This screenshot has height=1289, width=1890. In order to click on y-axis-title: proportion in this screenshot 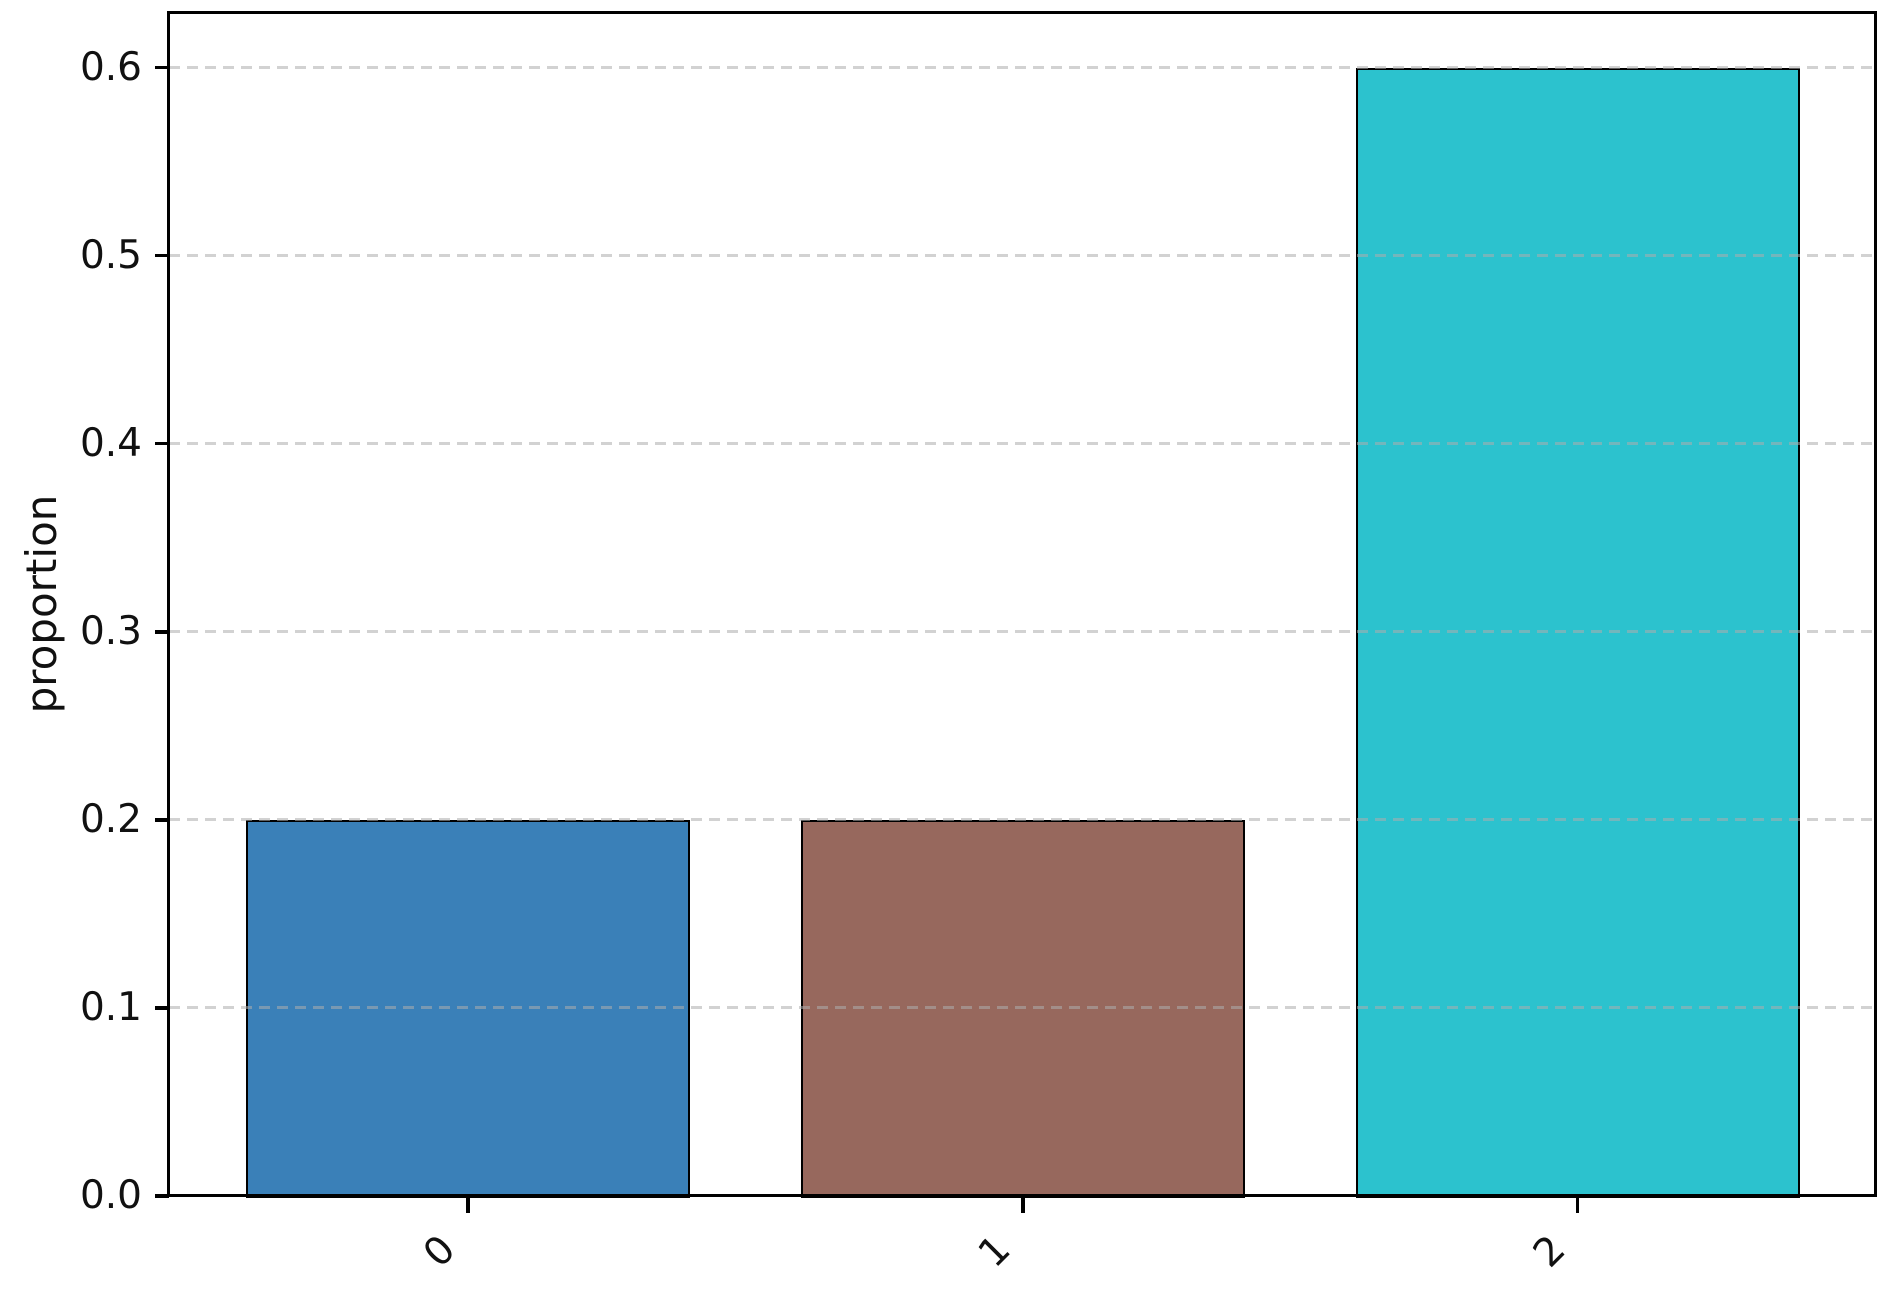, I will do `click(41, 604)`.